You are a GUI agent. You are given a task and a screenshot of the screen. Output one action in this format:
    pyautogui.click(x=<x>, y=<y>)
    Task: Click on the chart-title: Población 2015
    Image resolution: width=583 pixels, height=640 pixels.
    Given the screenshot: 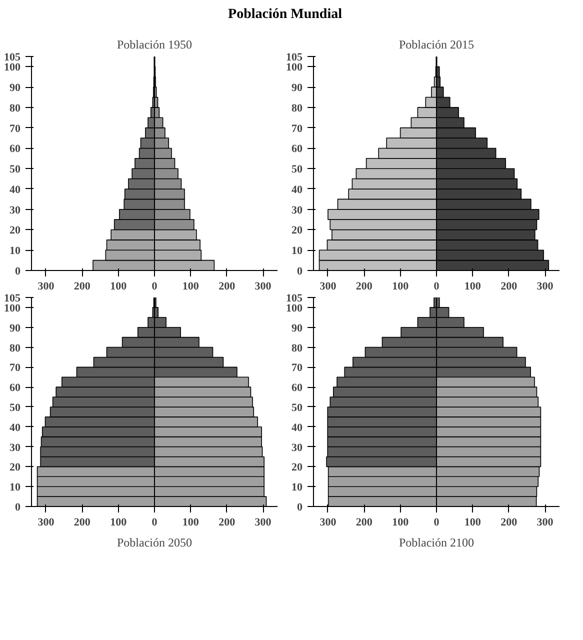 What is the action you would take?
    pyautogui.click(x=436, y=45)
    